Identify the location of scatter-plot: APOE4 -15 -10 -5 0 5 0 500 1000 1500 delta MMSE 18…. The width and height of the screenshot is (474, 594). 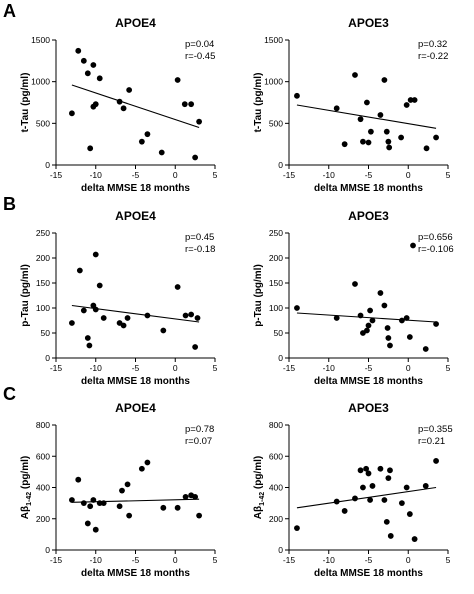
(119, 105).